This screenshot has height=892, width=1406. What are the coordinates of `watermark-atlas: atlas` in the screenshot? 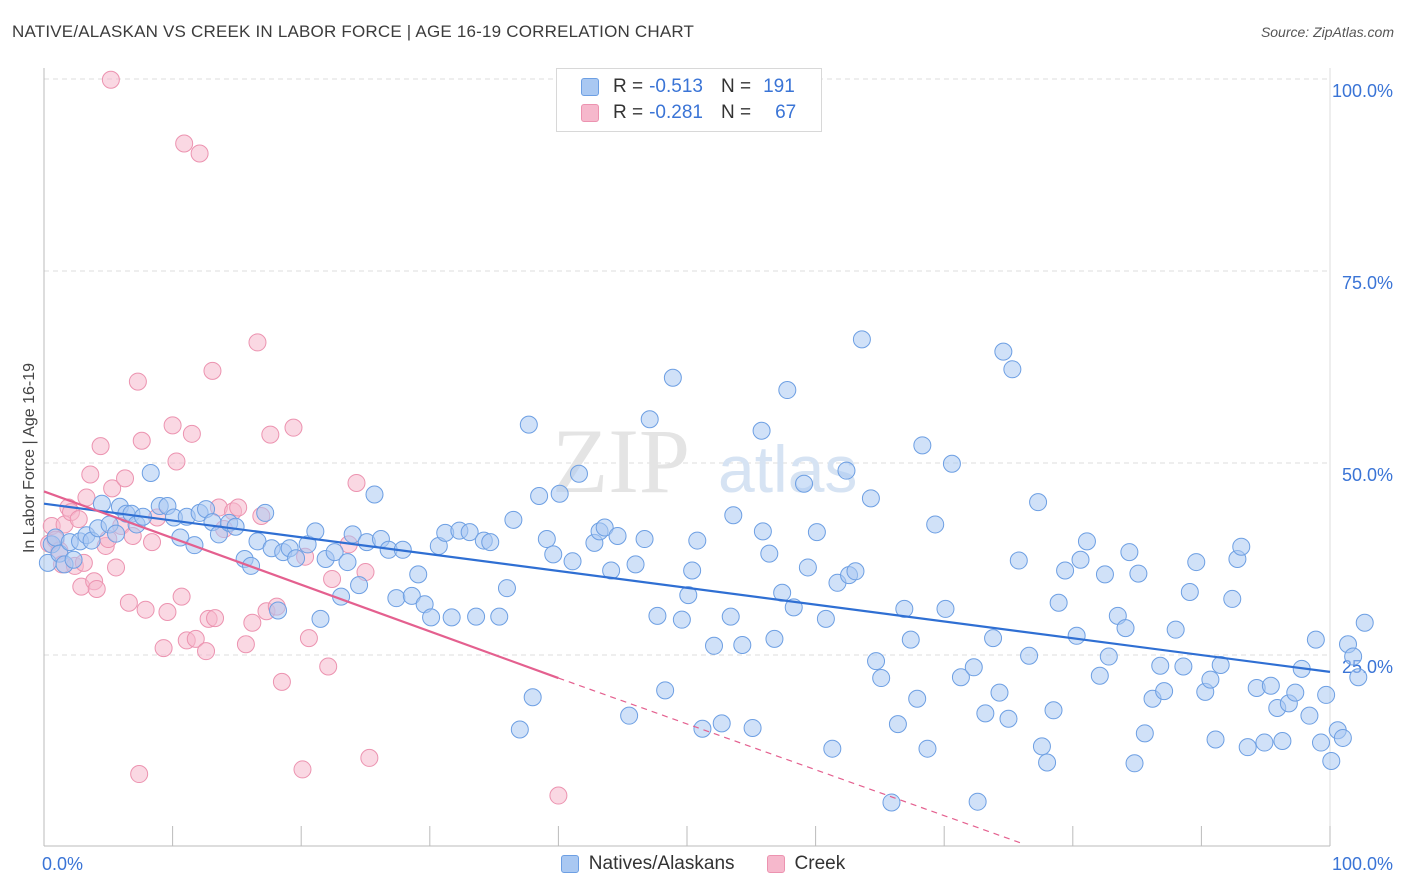 It's located at (787, 469).